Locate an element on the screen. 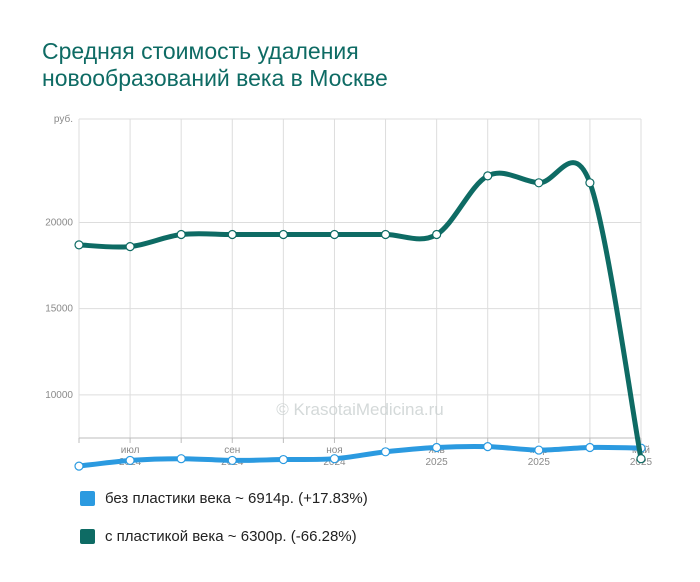 This screenshot has height=582, width=700. watermark: © KrasotaiMedicina.ru is located at coordinates (360, 409).